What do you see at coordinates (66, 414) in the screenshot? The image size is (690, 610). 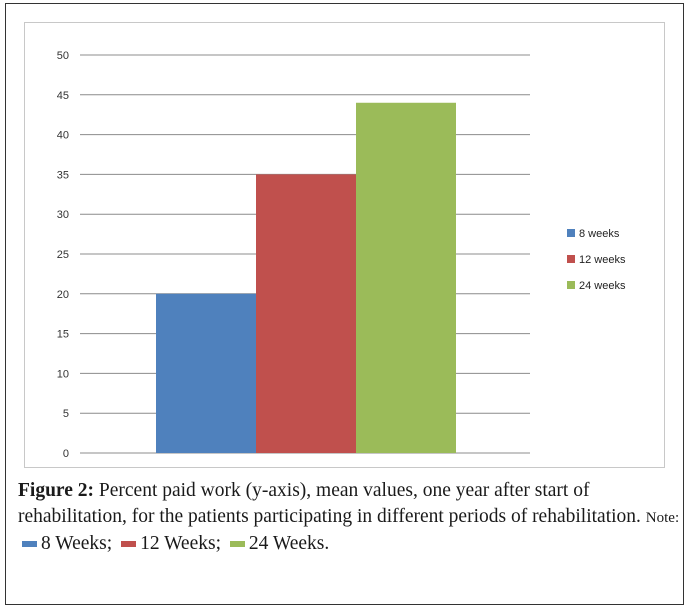 I see `y-tick-label: 5` at bounding box center [66, 414].